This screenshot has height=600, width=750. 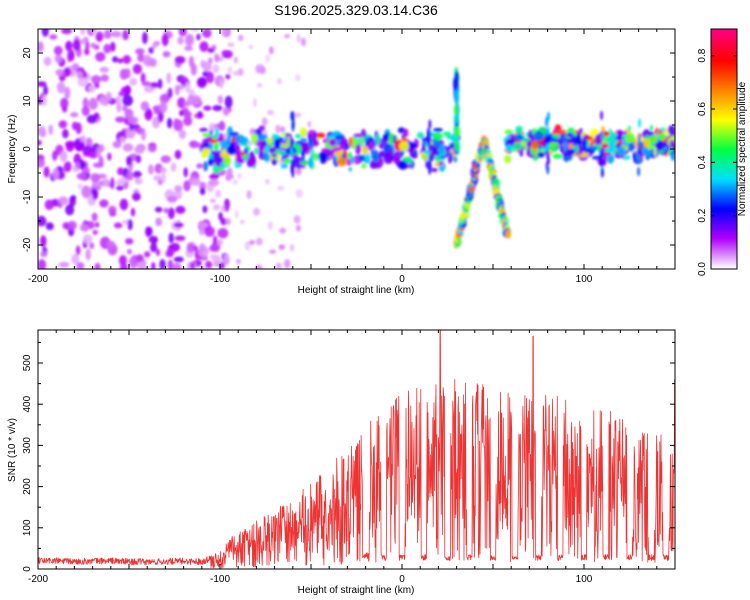 What do you see at coordinates (27, 527) in the screenshot?
I see `y-tick-label: 100` at bounding box center [27, 527].